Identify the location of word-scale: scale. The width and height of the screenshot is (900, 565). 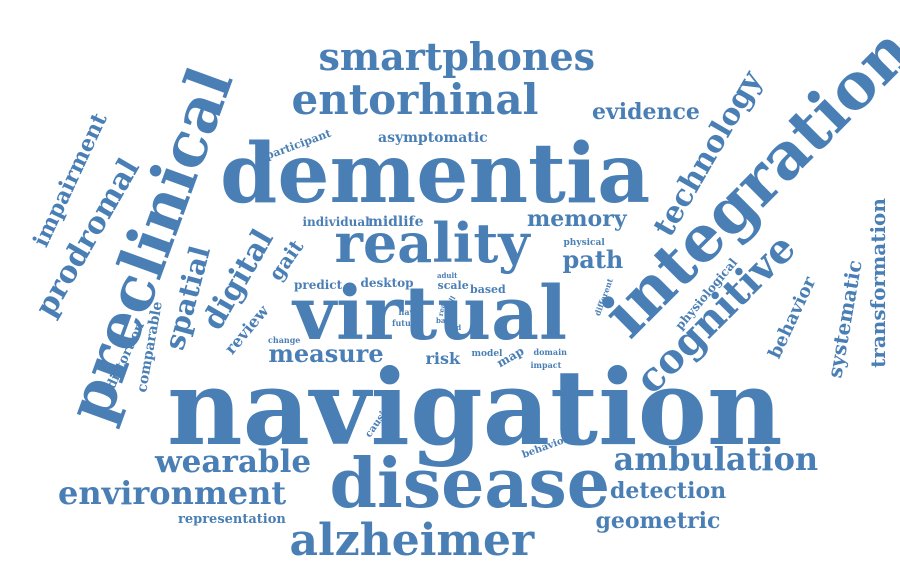
(453, 285).